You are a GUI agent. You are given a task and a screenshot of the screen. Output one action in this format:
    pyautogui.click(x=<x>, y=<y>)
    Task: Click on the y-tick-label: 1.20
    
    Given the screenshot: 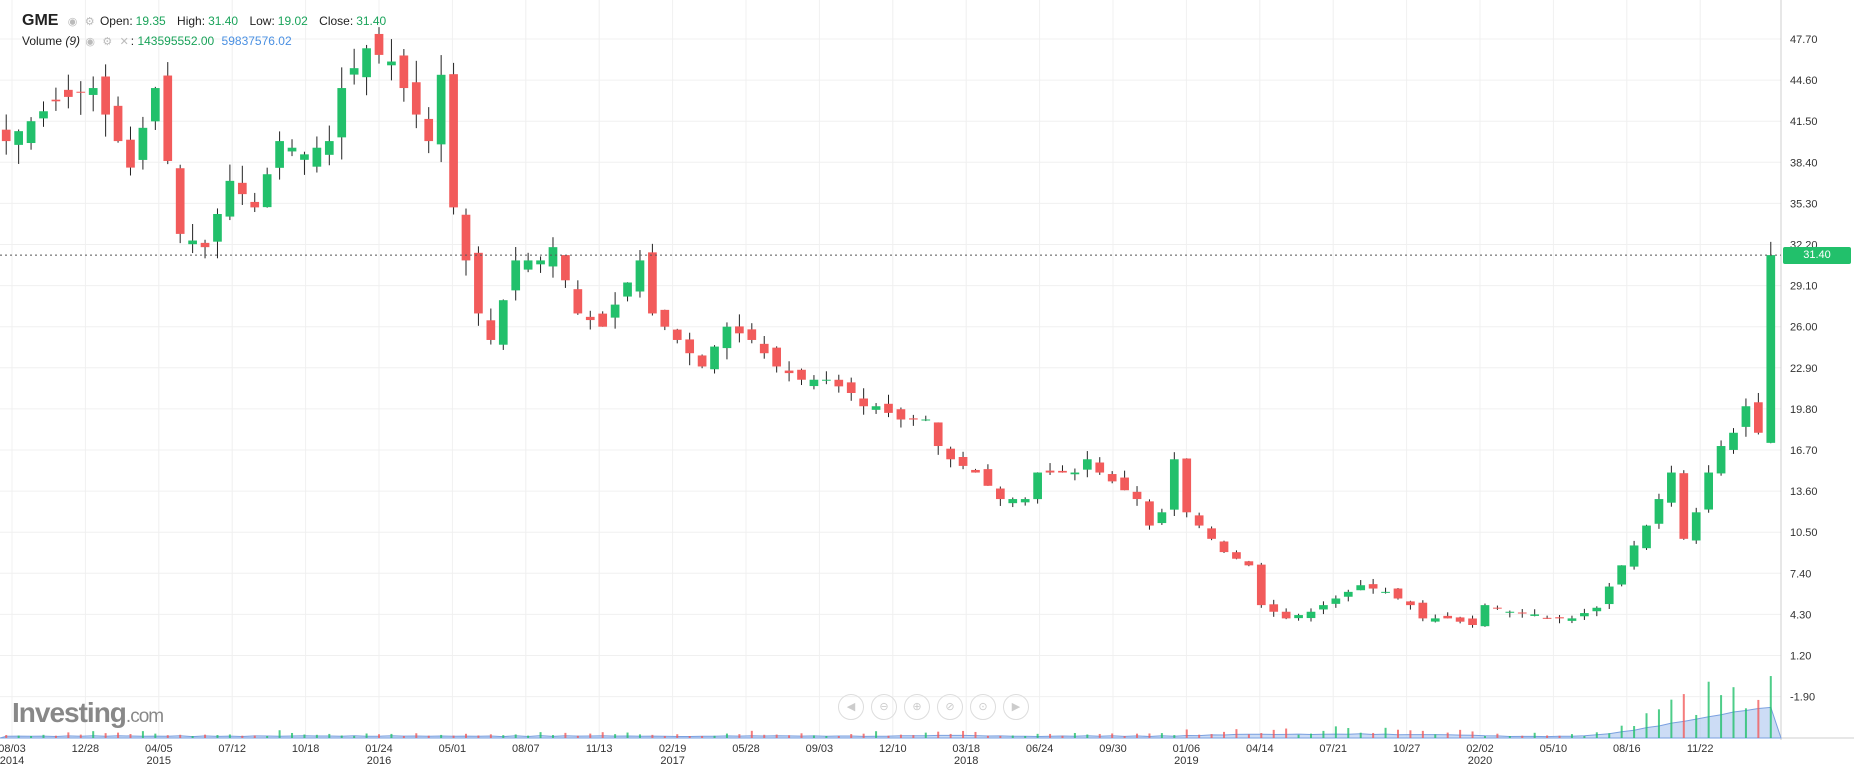 What is the action you would take?
    pyautogui.click(x=1800, y=657)
    